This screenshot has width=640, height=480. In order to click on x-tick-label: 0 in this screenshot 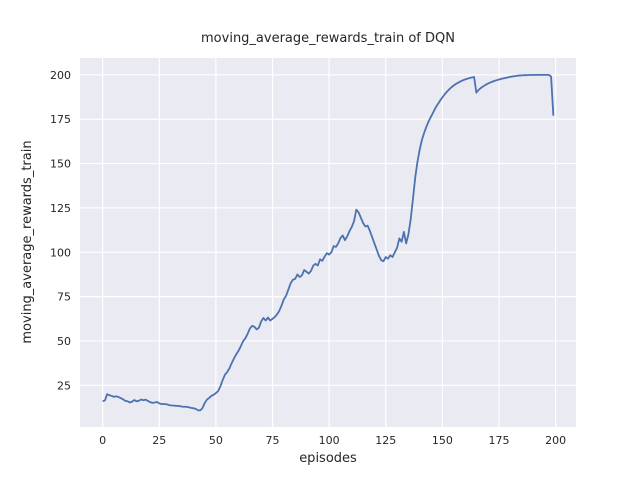, I will do `click(102, 440)`.